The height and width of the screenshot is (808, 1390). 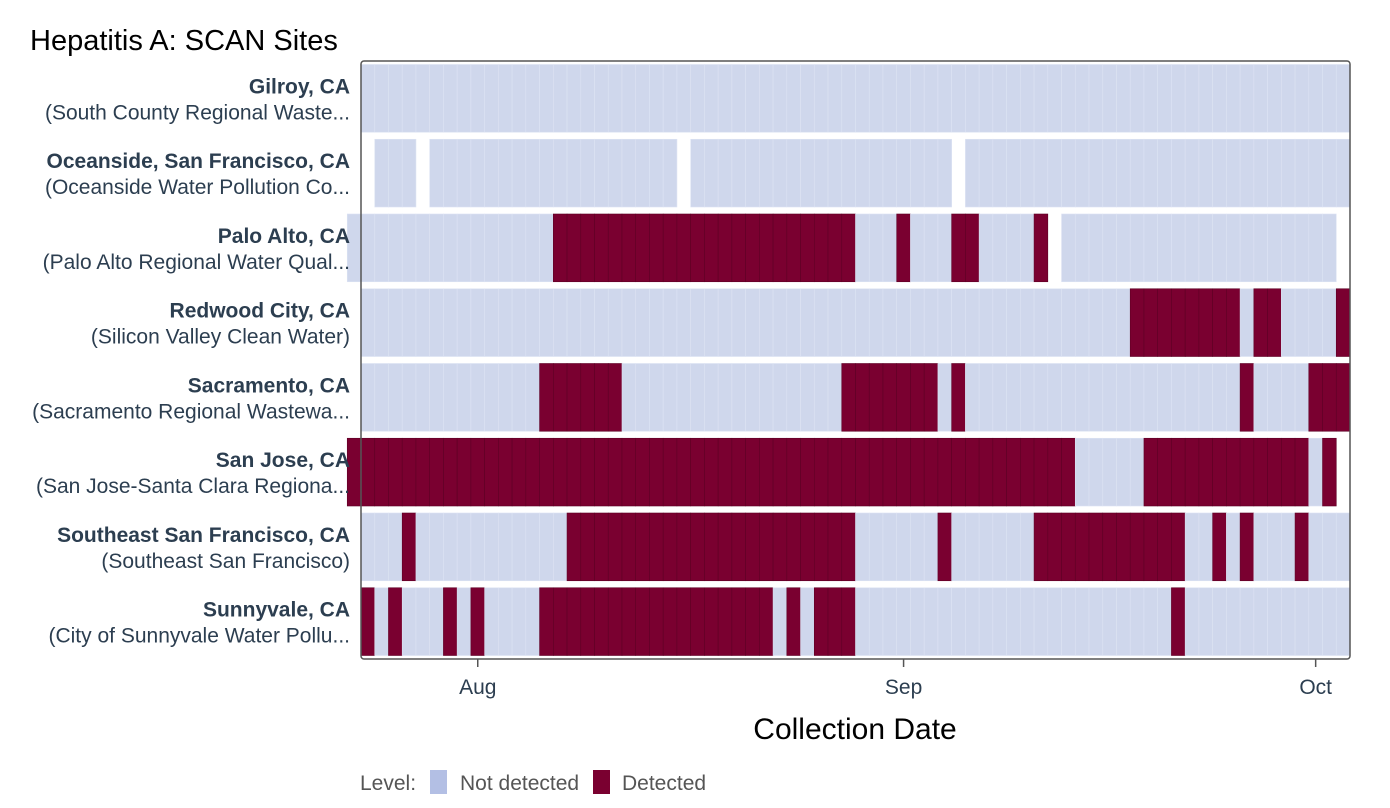 What do you see at coordinates (220, 337) in the screenshot?
I see `site-subtitle: (Silicon Valley Clean Water)` at bounding box center [220, 337].